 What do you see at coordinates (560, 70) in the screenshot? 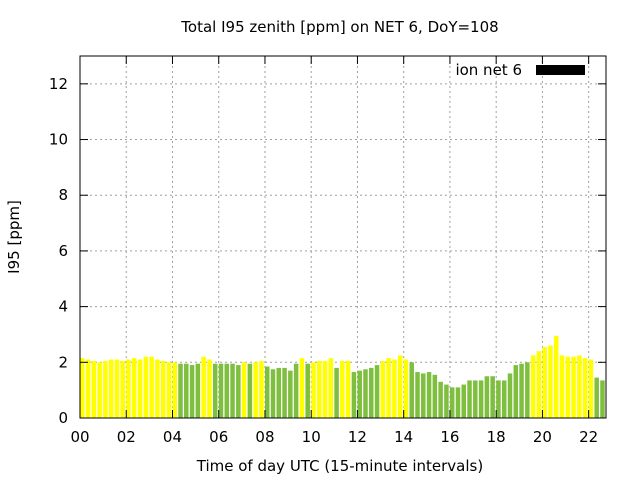
I see `legend-swatch` at bounding box center [560, 70].